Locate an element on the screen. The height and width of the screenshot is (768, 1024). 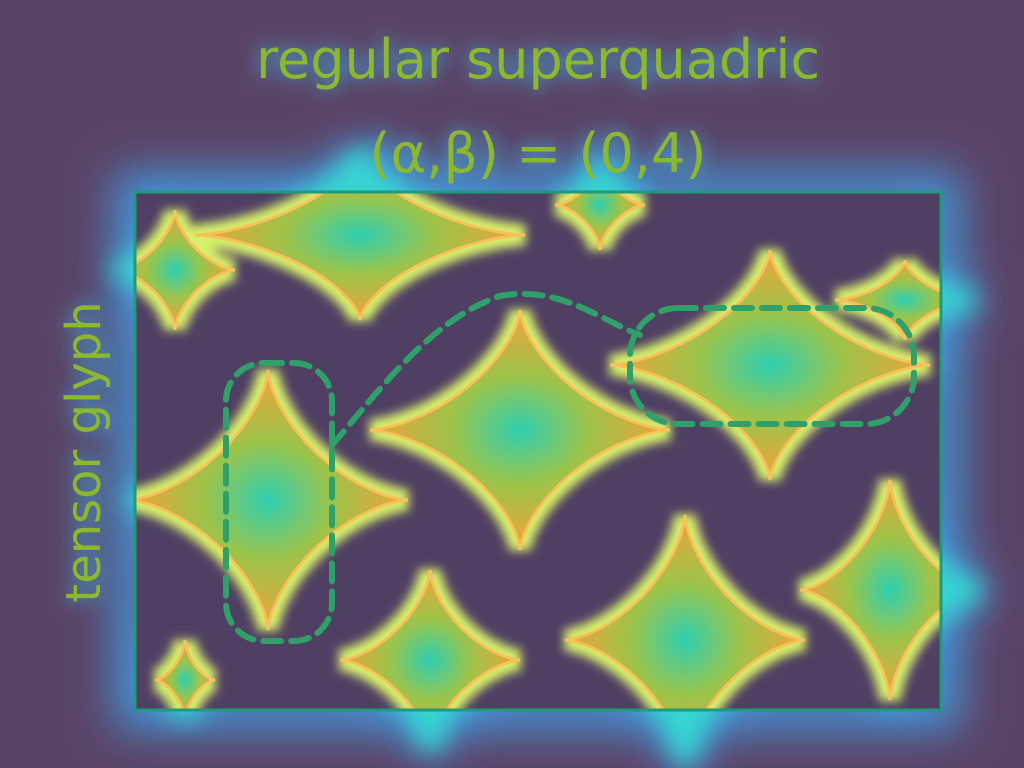
title-line1: regular superquadric is located at coordinates (538, 59).